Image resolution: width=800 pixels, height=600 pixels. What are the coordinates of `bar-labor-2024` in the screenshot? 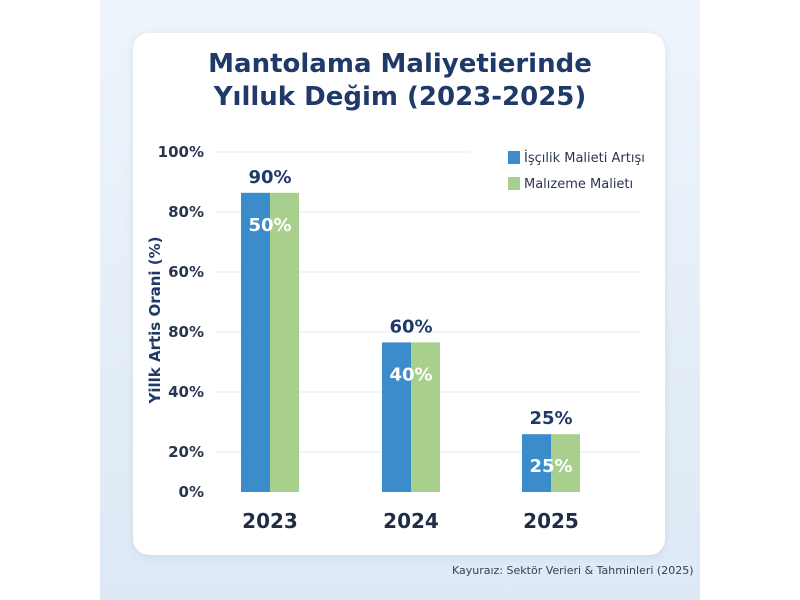 It's located at (396, 417).